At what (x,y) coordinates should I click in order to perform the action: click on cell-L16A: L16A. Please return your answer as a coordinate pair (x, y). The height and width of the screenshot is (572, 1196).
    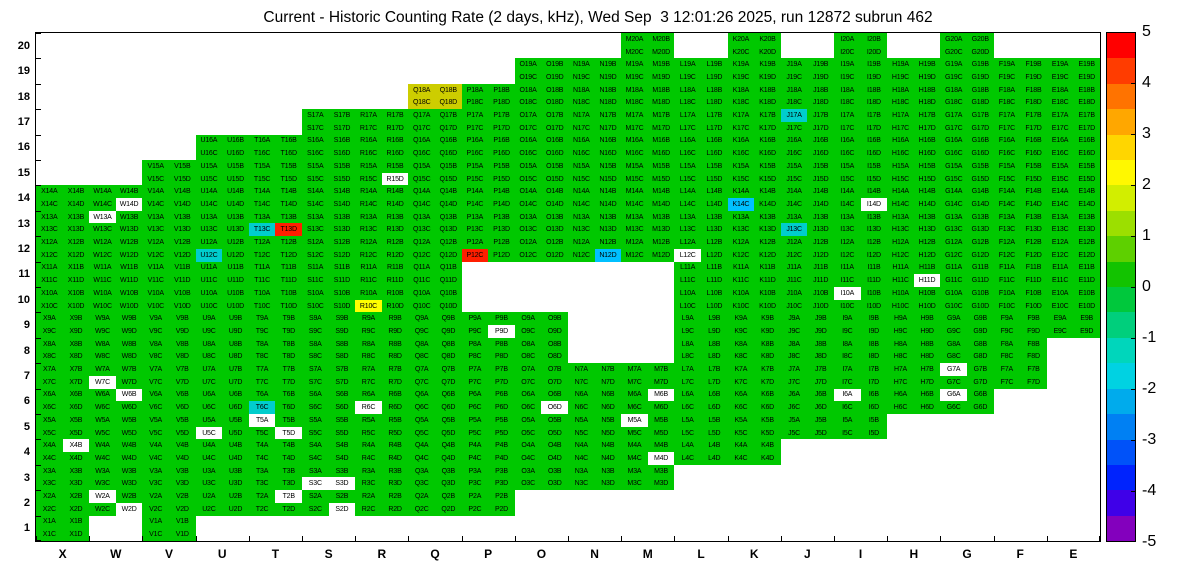
    Looking at the image, I should click on (687, 141).